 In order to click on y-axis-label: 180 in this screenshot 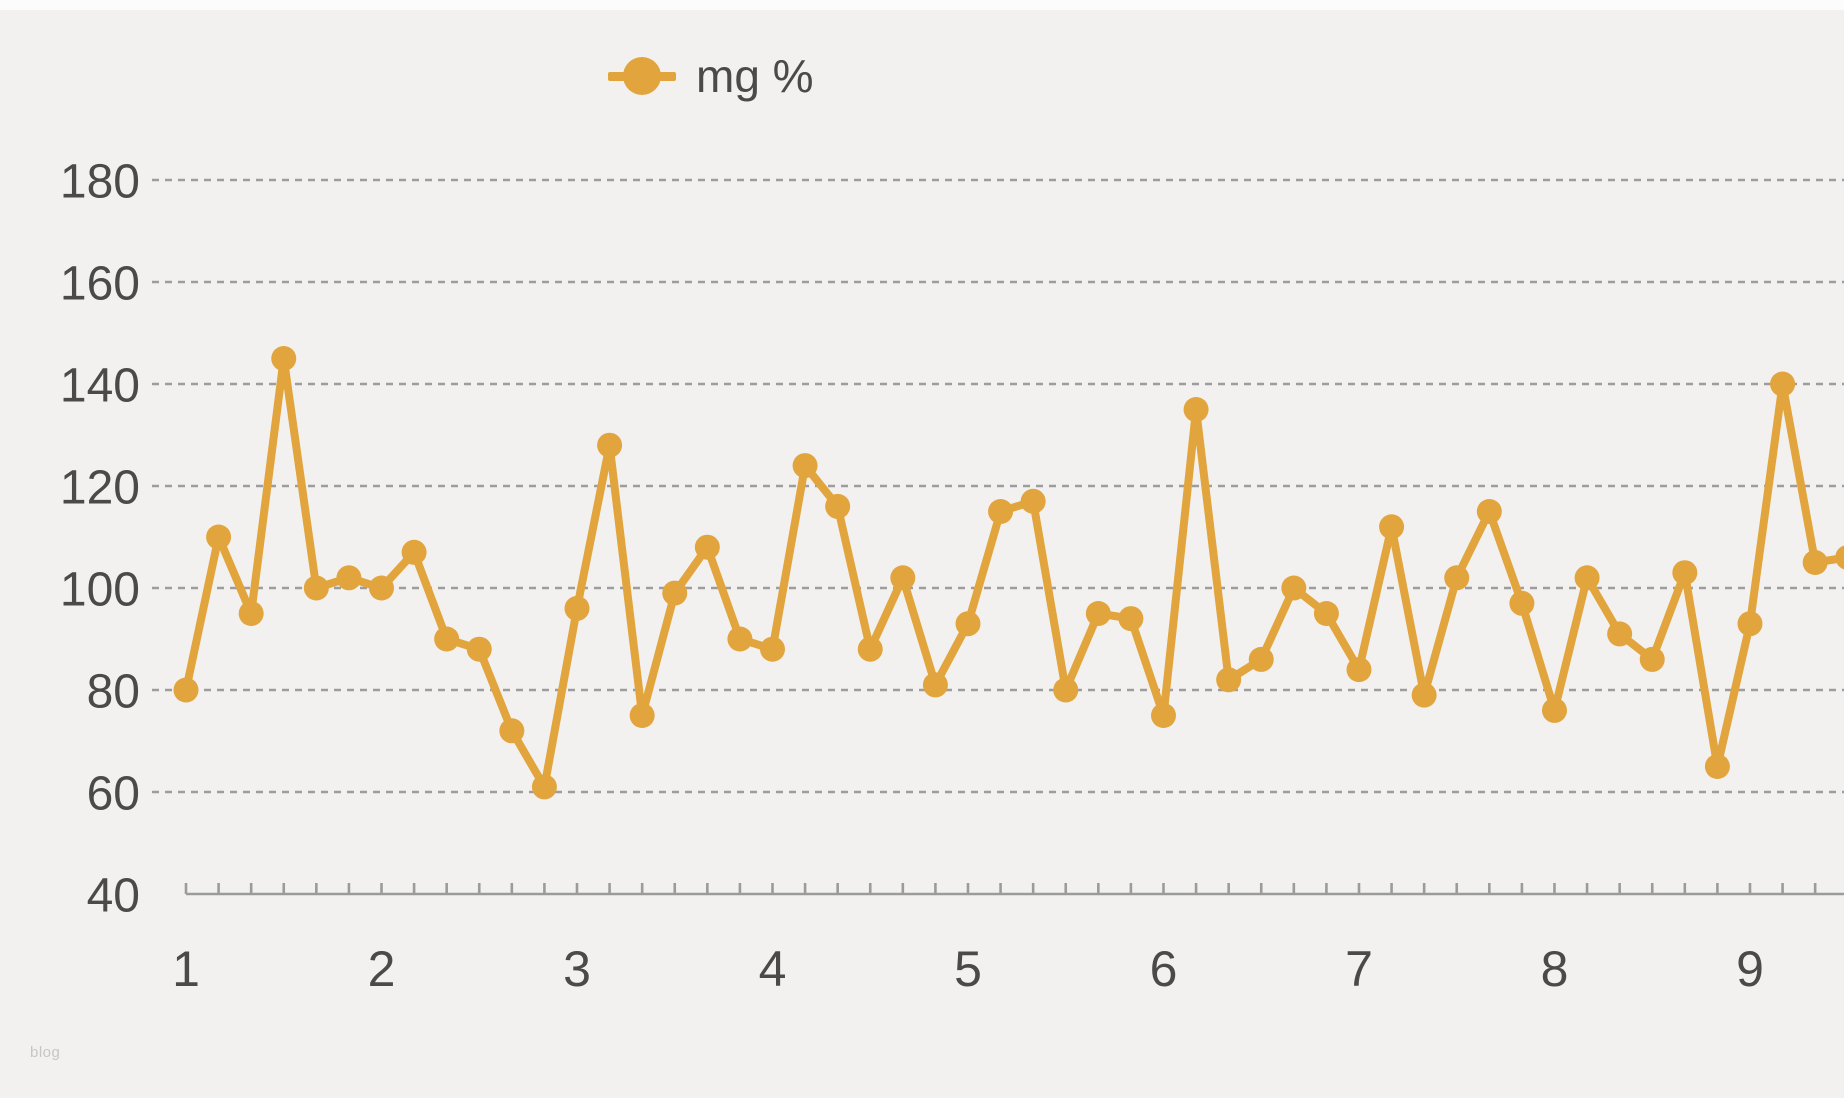, I will do `click(100, 182)`.